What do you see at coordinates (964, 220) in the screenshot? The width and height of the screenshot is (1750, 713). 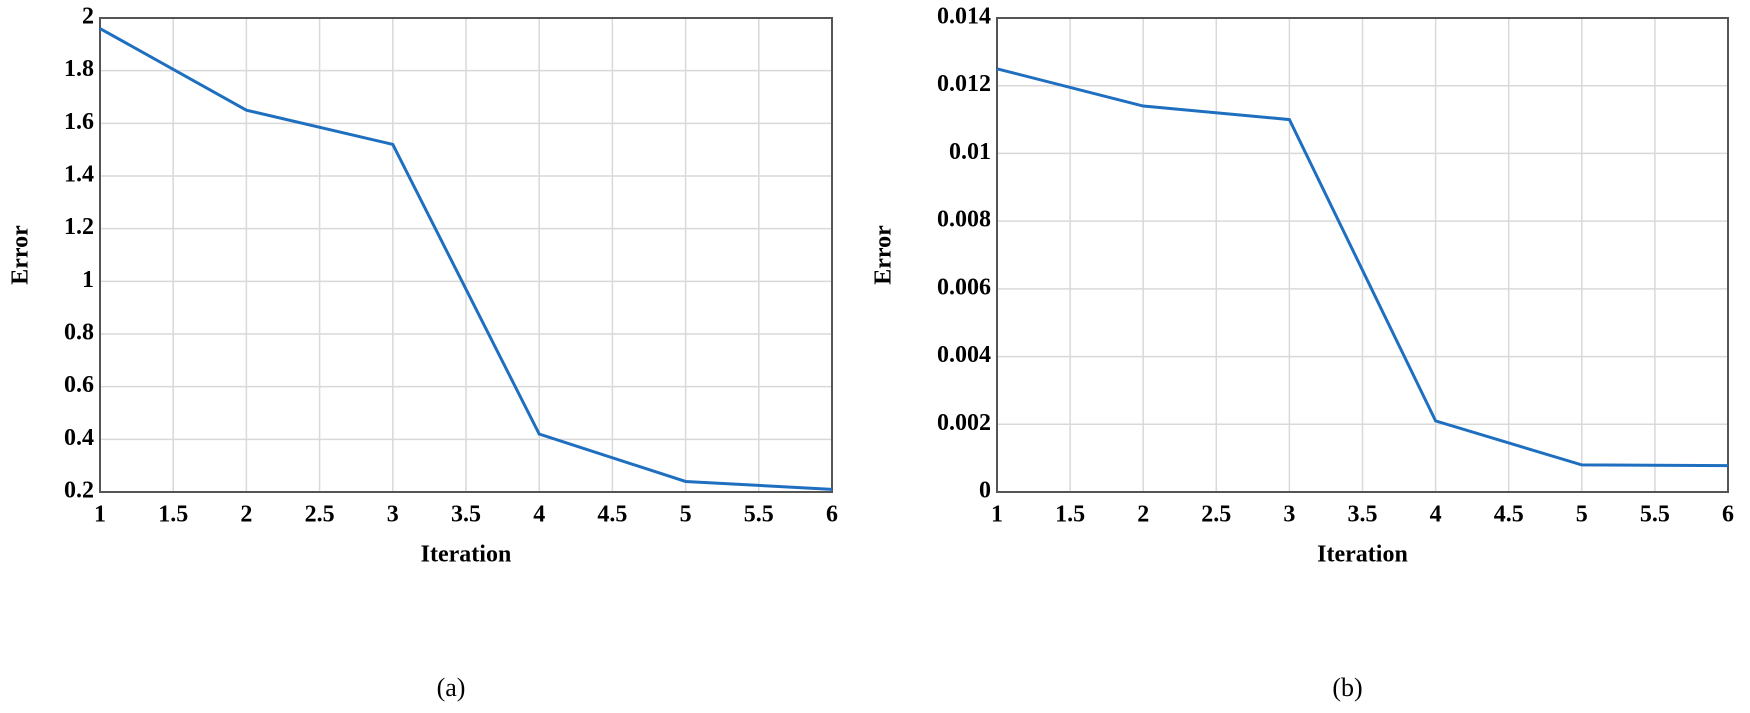 I see `y-tick-label: 0.008` at bounding box center [964, 220].